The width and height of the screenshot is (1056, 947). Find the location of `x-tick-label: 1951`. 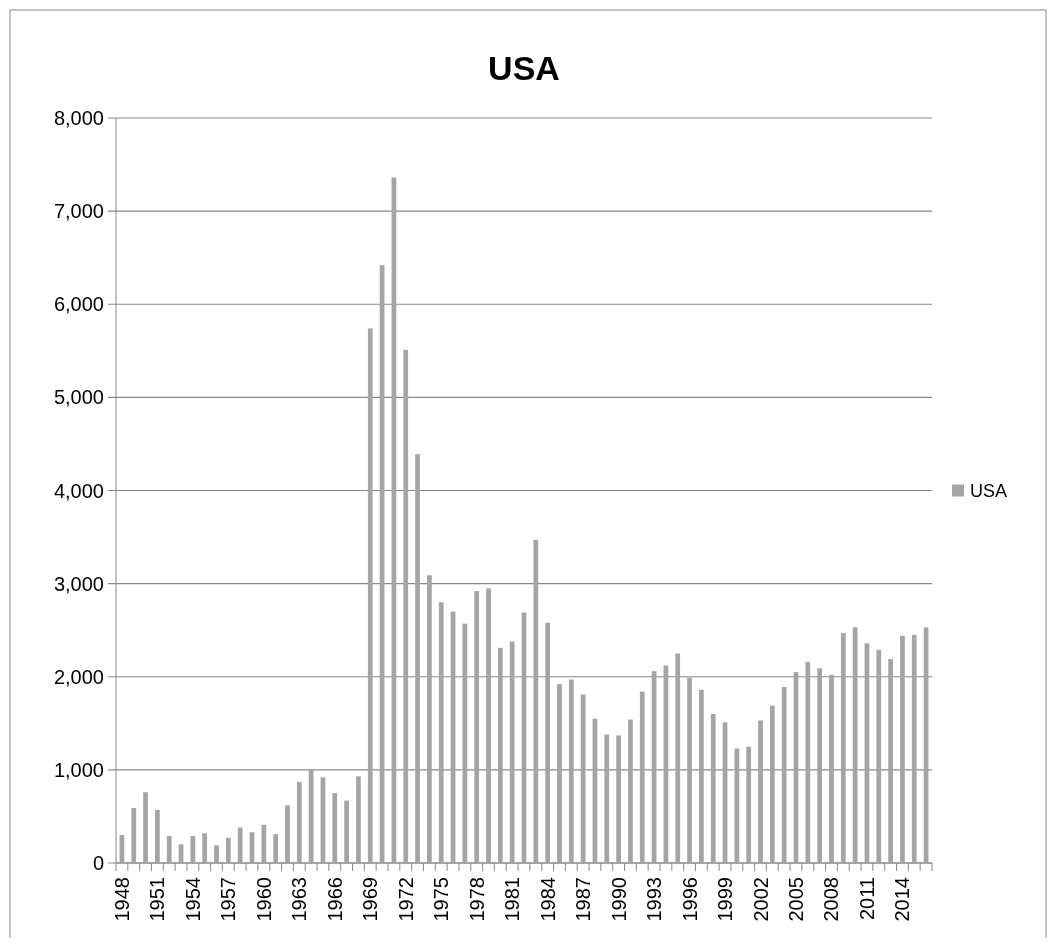

x-tick-label: 1951 is located at coordinates (157, 899).